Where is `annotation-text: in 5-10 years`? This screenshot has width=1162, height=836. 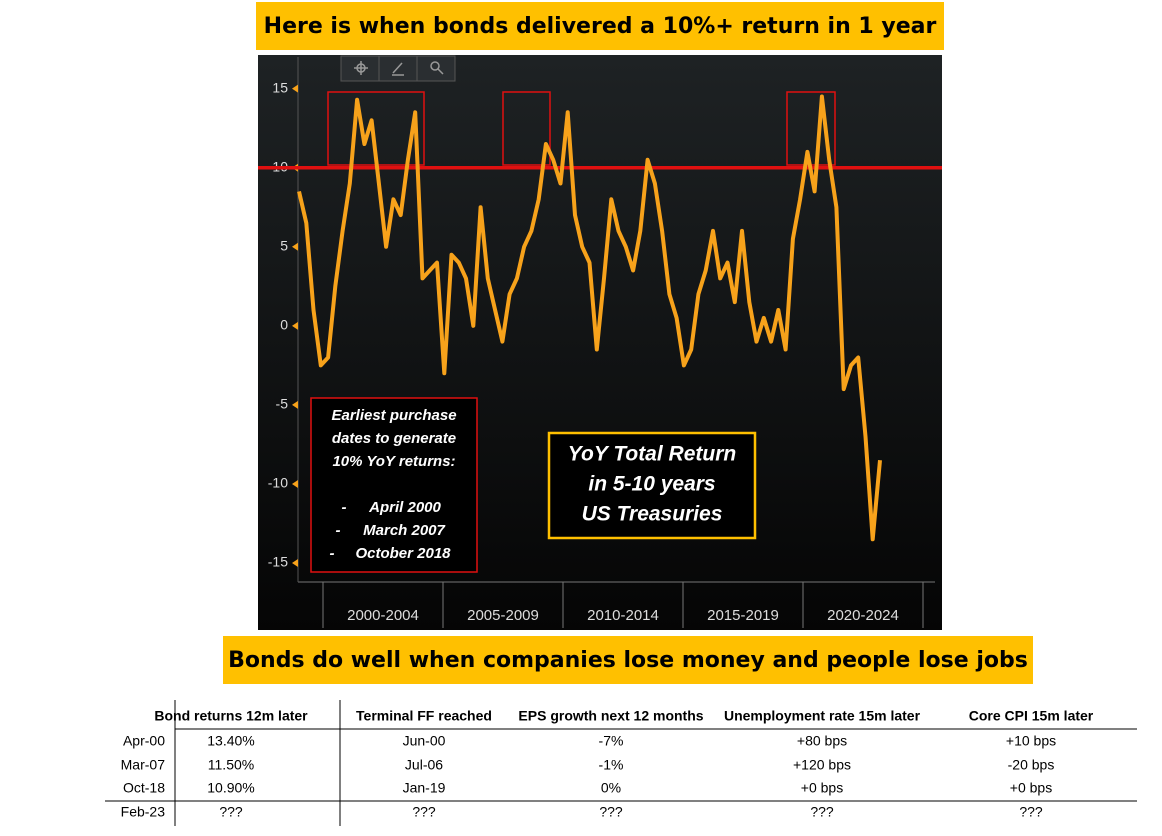 annotation-text: in 5-10 years is located at coordinates (651, 484).